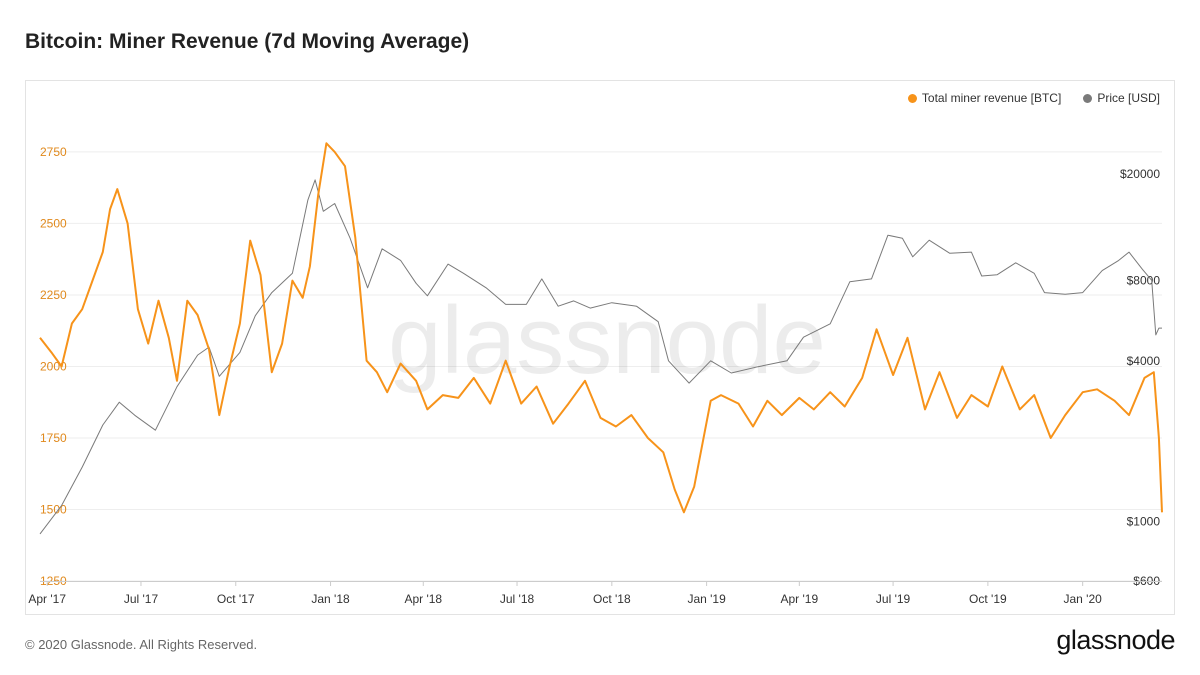  What do you see at coordinates (423, 599) in the screenshot?
I see `x-axis-tick-label: Apr '18` at bounding box center [423, 599].